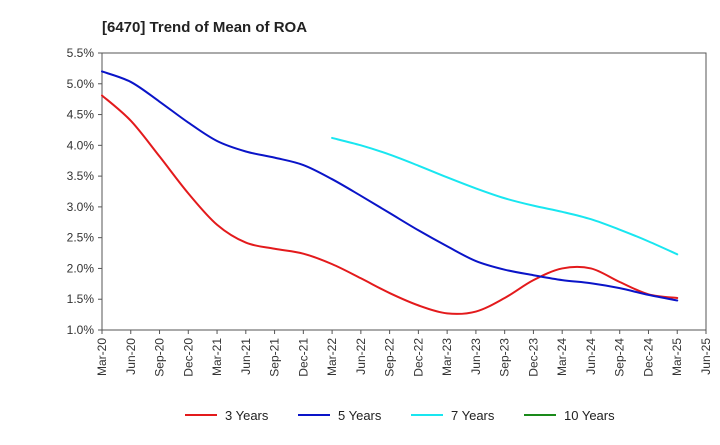 The width and height of the screenshot is (720, 445). I want to click on x-tick-label: Jun-20, so click(131, 356).